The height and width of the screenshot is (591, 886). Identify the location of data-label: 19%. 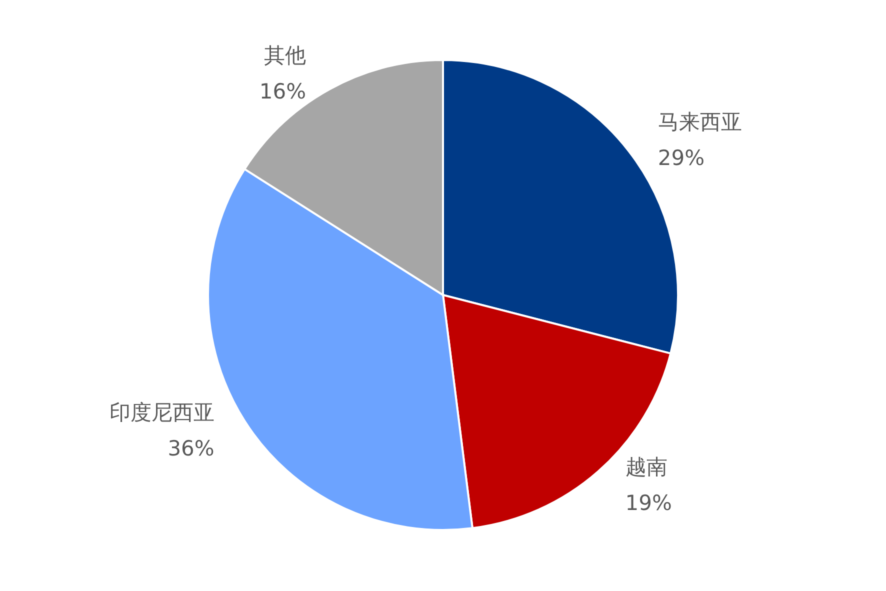
(648, 502).